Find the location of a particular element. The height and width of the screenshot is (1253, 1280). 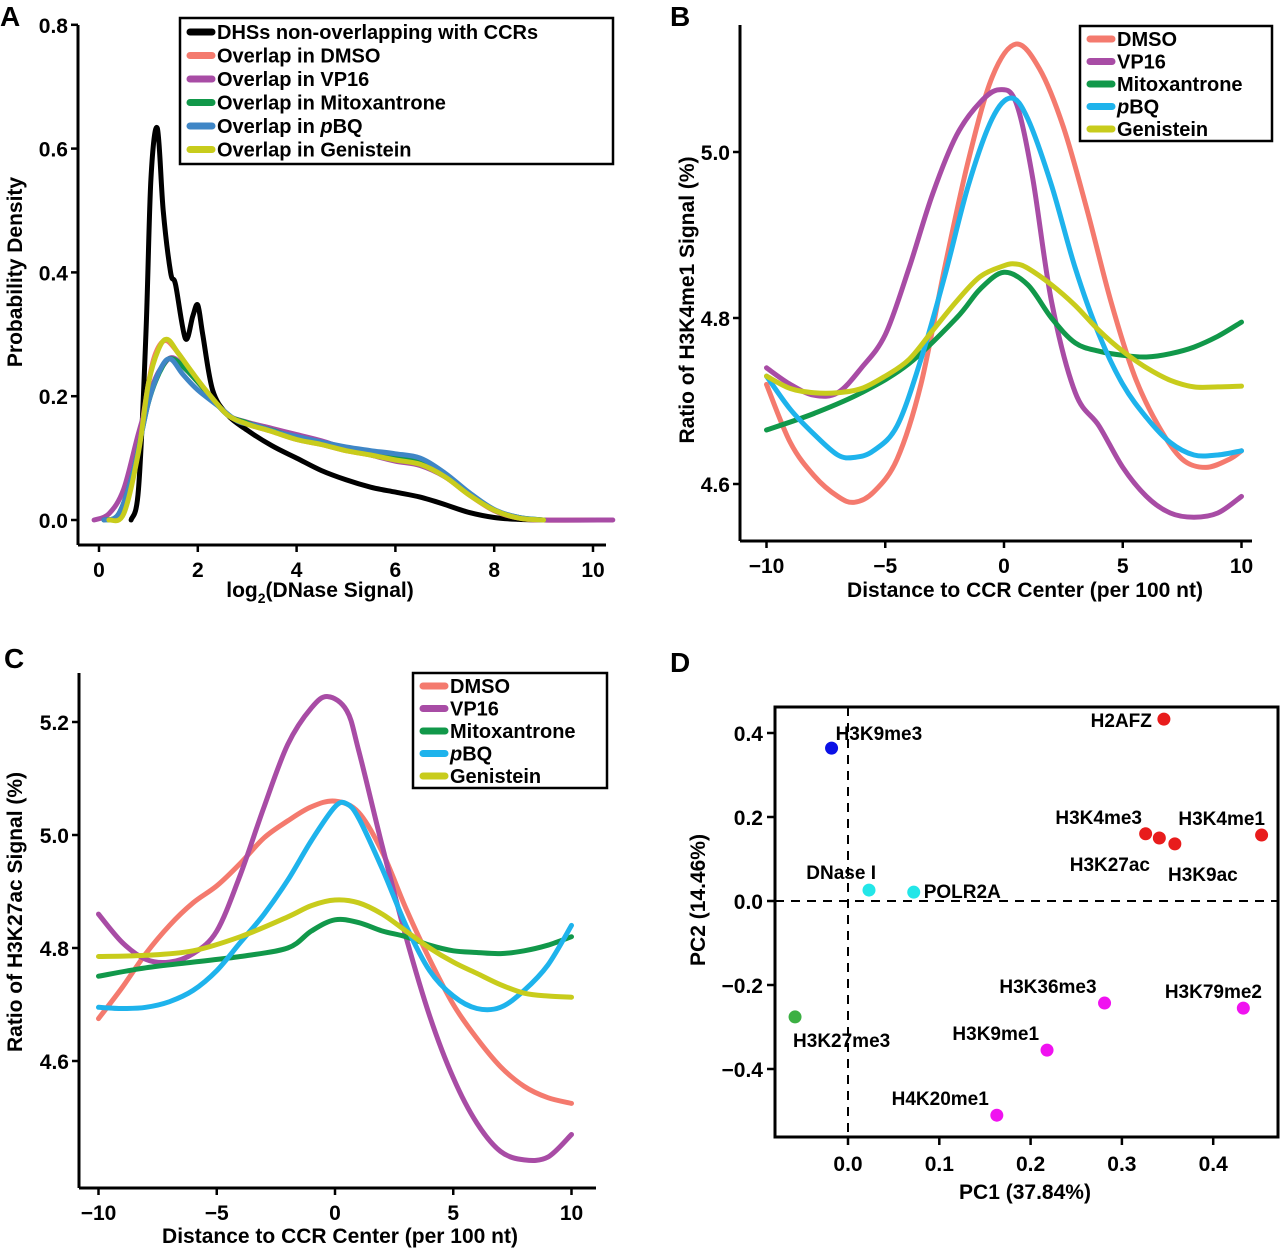

panel-b-y-tick-label: 4.6 is located at coordinates (715, 485).